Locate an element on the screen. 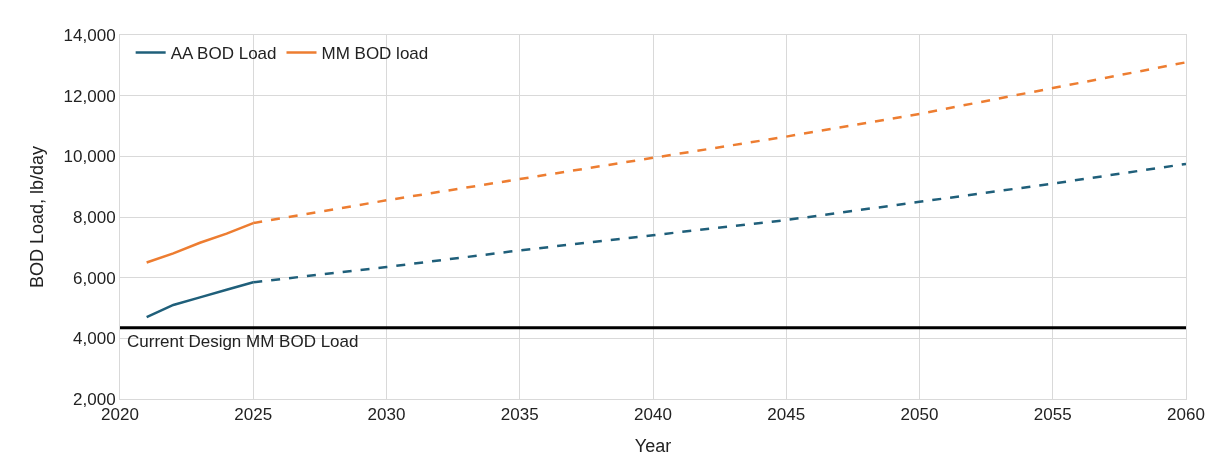  x-tick-label: 2030 is located at coordinates (386, 415).